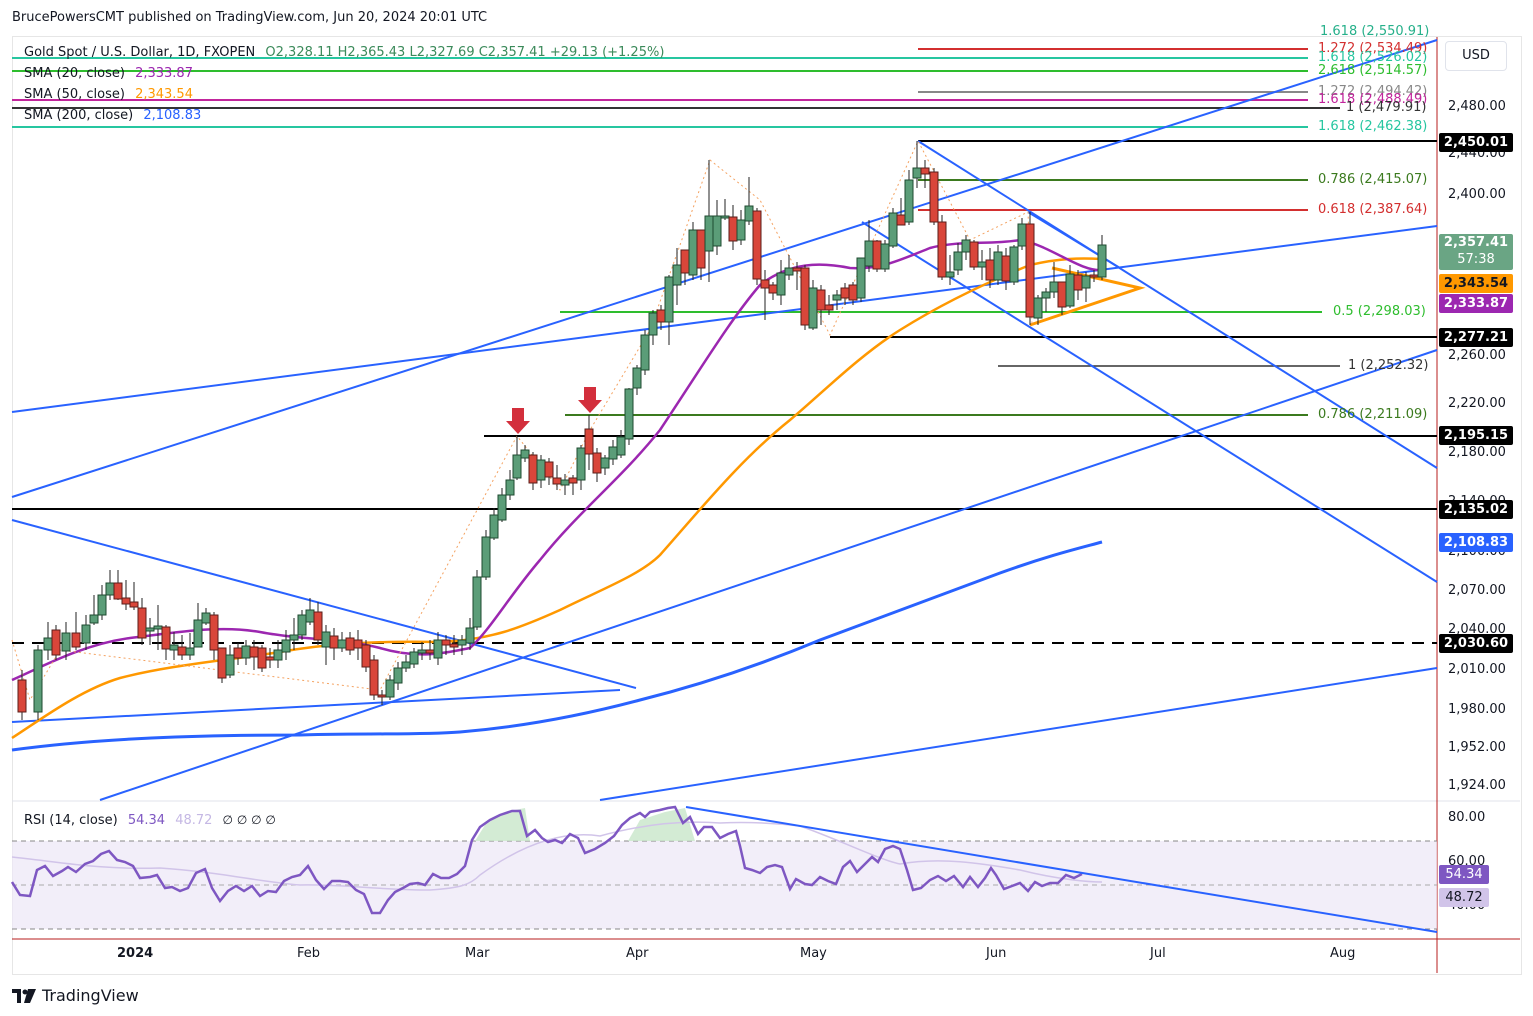 This screenshot has width=1533, height=1016. I want to click on price-tick: 1,924.00, so click(1477, 785).